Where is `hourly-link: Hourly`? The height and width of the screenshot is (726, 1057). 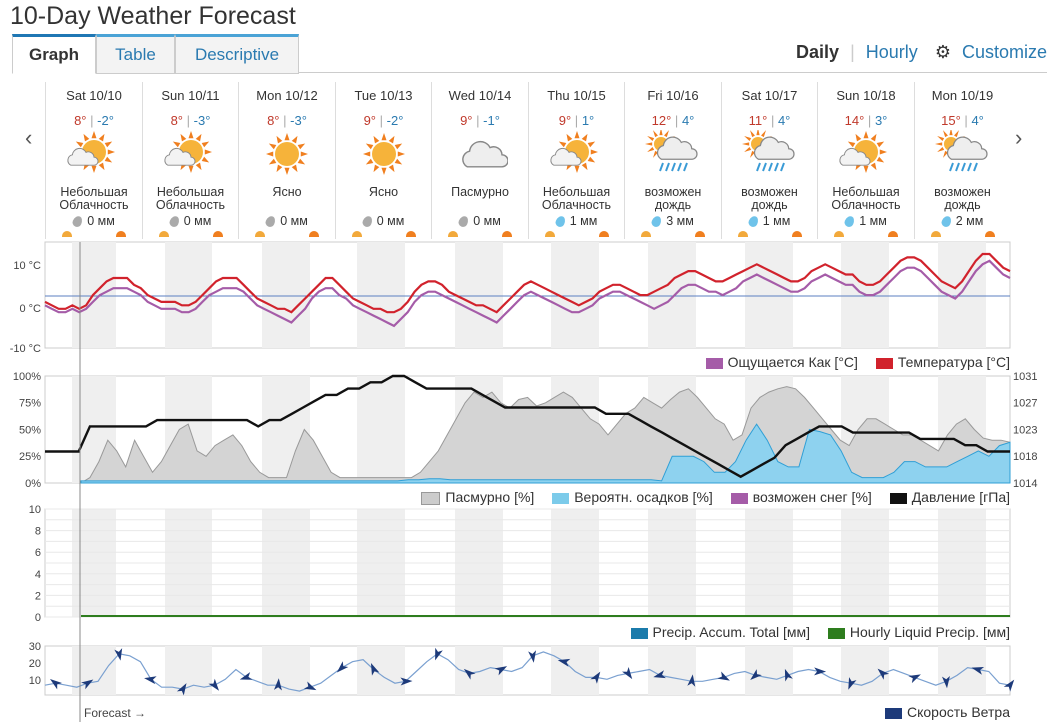 hourly-link: Hourly is located at coordinates (891, 52).